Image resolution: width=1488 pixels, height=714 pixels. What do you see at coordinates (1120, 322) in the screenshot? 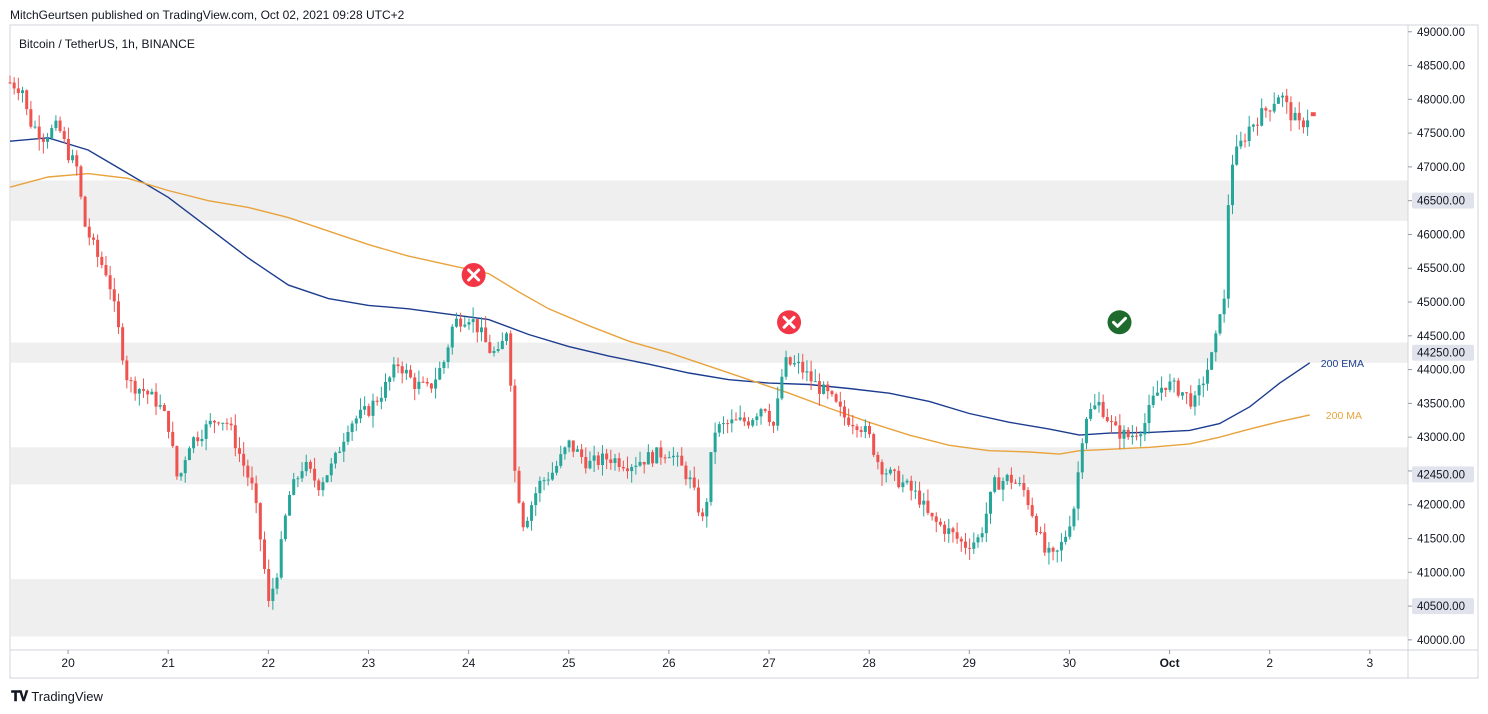
I see `check-icon` at bounding box center [1120, 322].